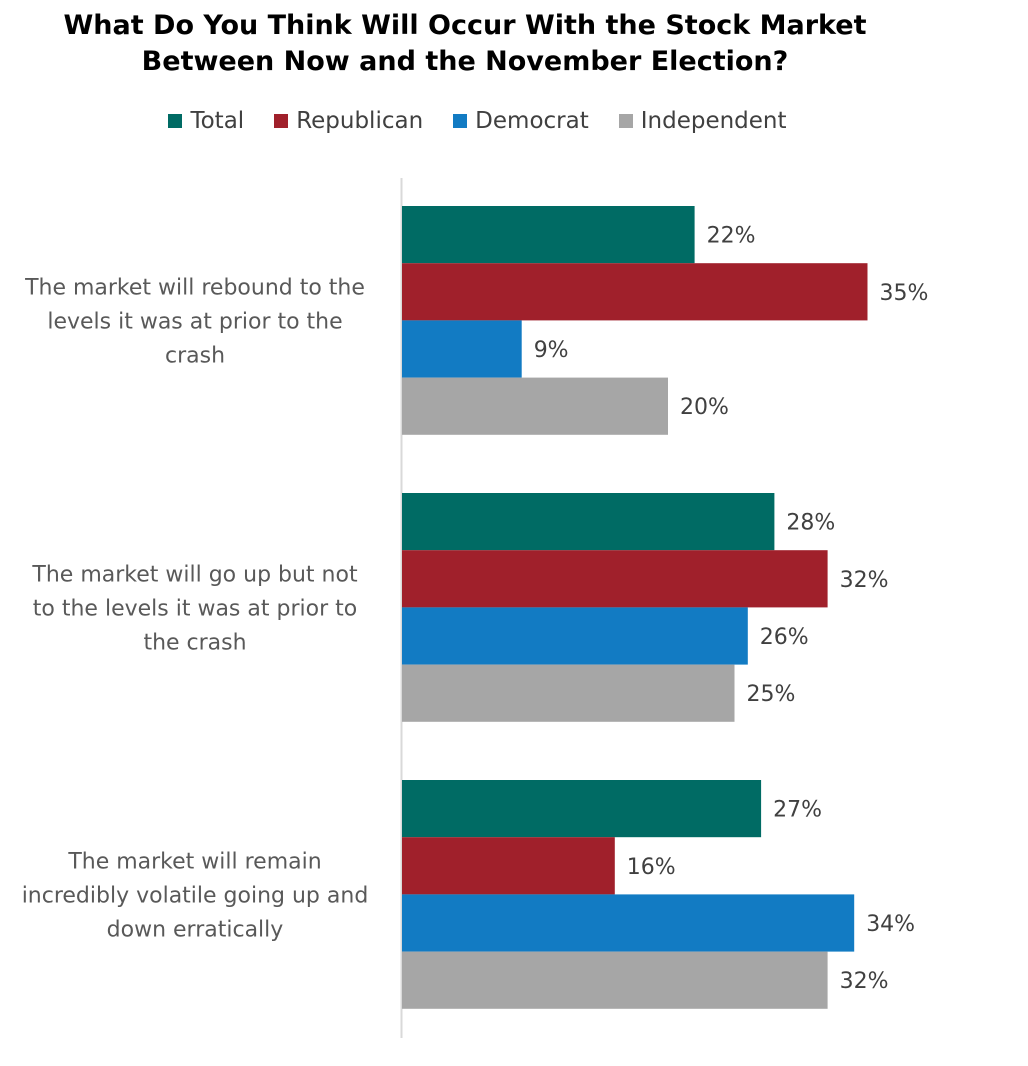  Describe the element at coordinates (864, 981) in the screenshot. I see `value-label-independent-3: 32%` at that location.